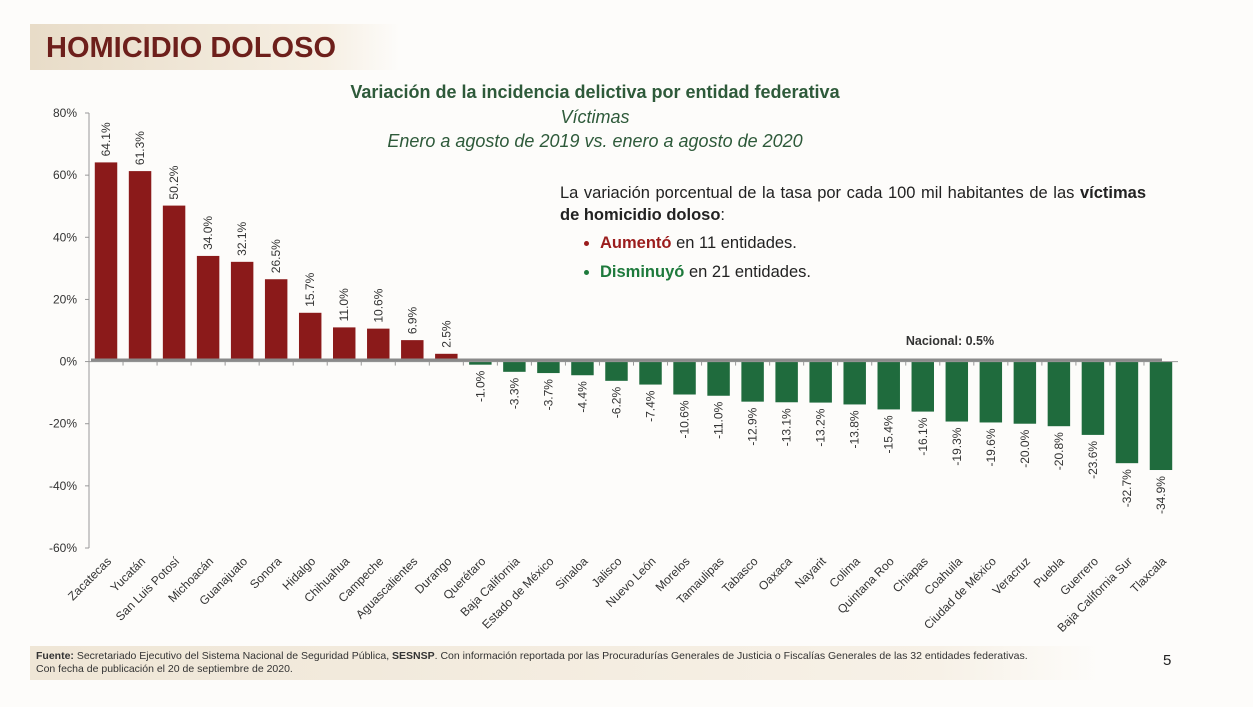 Image resolution: width=1253 pixels, height=707 pixels. What do you see at coordinates (310, 289) in the screenshot?
I see `value-label: 15.7%` at bounding box center [310, 289].